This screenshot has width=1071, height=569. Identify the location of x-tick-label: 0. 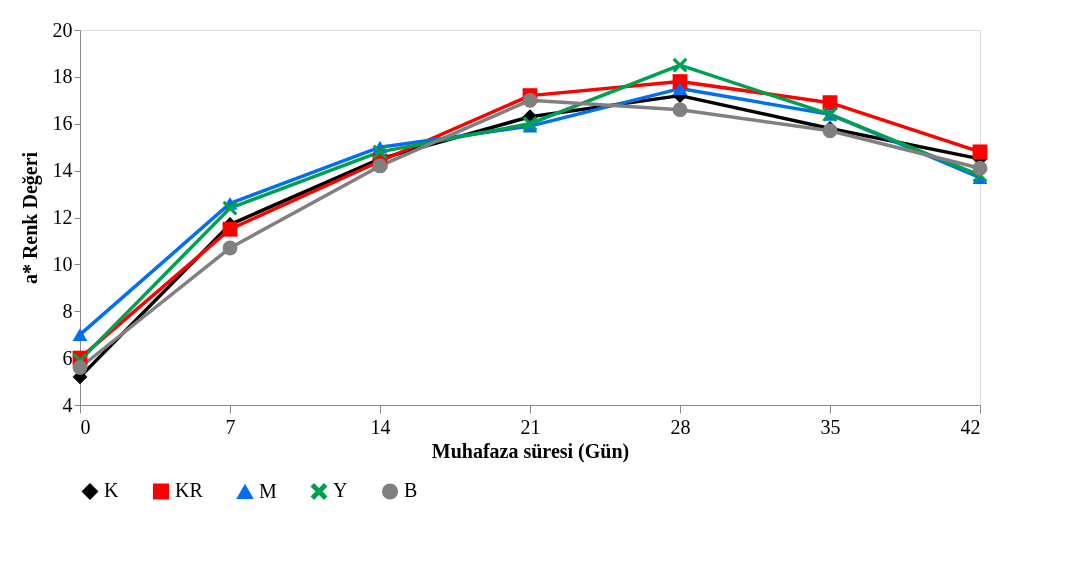
(85, 426).